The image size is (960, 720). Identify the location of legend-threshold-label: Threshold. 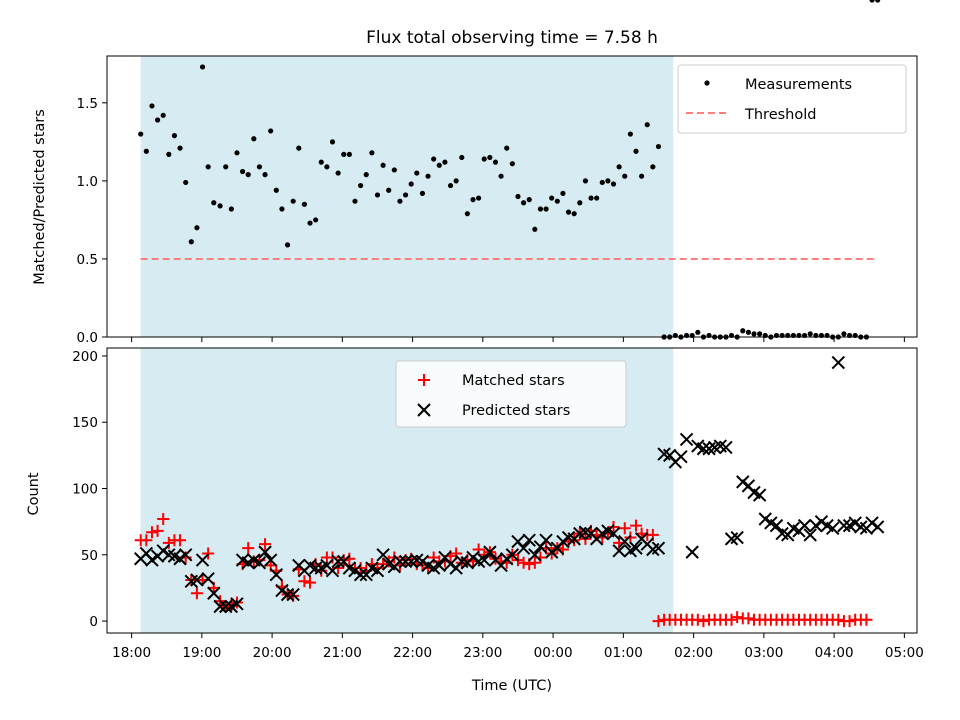
(780, 115).